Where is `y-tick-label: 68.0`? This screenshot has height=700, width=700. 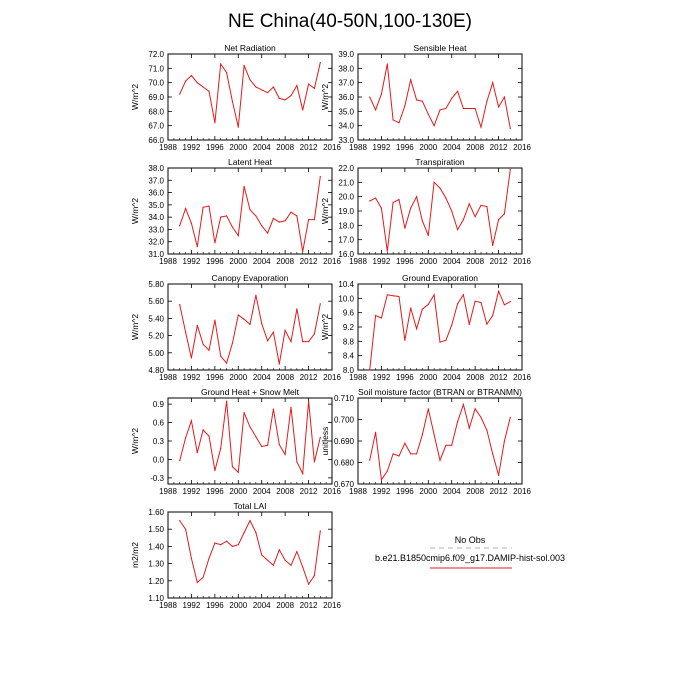
y-tick-label: 68.0 is located at coordinates (156, 111).